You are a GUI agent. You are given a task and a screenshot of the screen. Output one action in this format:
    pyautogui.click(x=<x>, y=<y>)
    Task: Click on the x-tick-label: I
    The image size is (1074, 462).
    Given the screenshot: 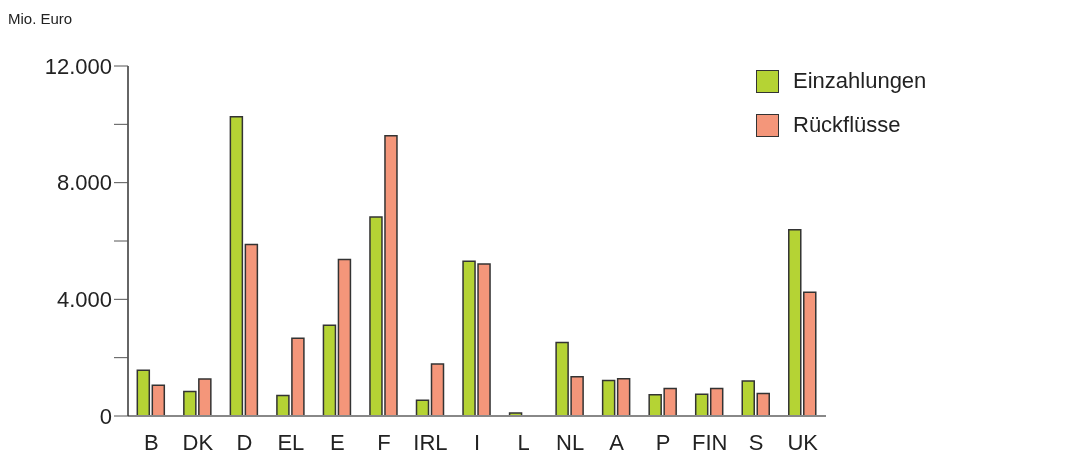 What is the action you would take?
    pyautogui.click(x=477, y=442)
    